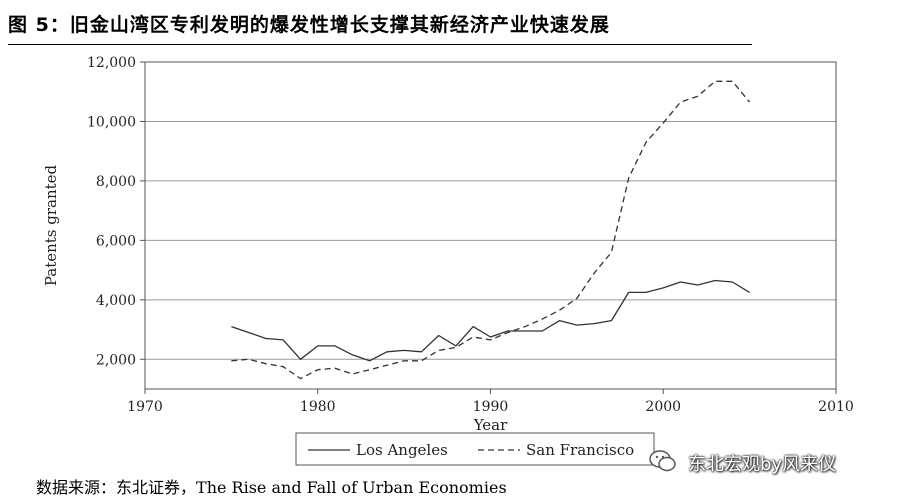  What do you see at coordinates (663, 407) in the screenshot?
I see `x-tick-label: 2000` at bounding box center [663, 407].